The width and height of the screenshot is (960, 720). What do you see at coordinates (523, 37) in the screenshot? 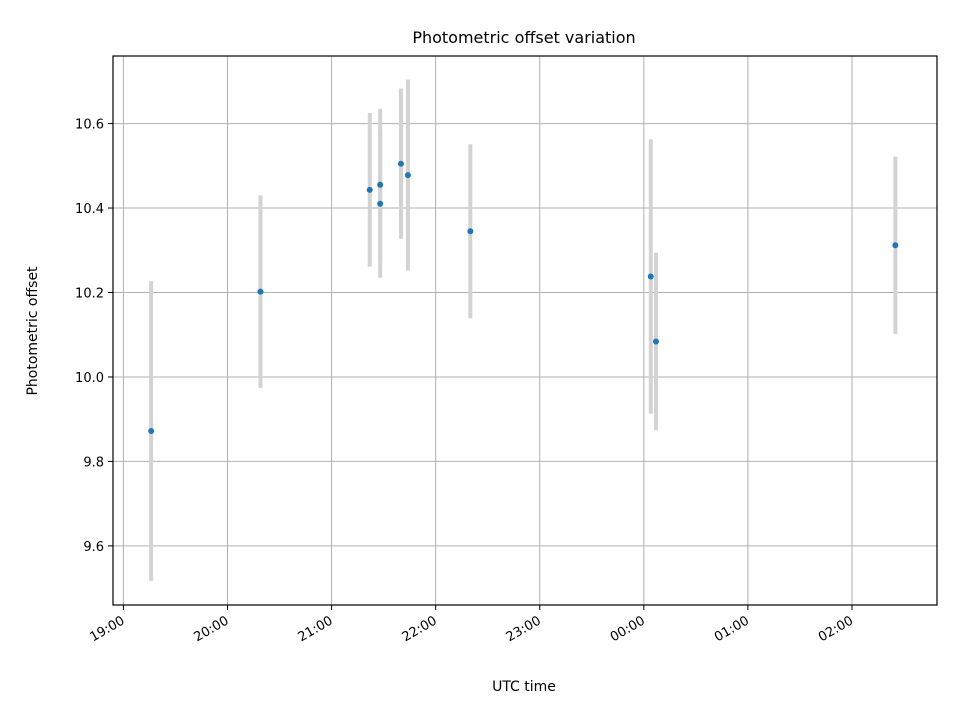
I see `chart-title: Photometric offset variation` at bounding box center [523, 37].